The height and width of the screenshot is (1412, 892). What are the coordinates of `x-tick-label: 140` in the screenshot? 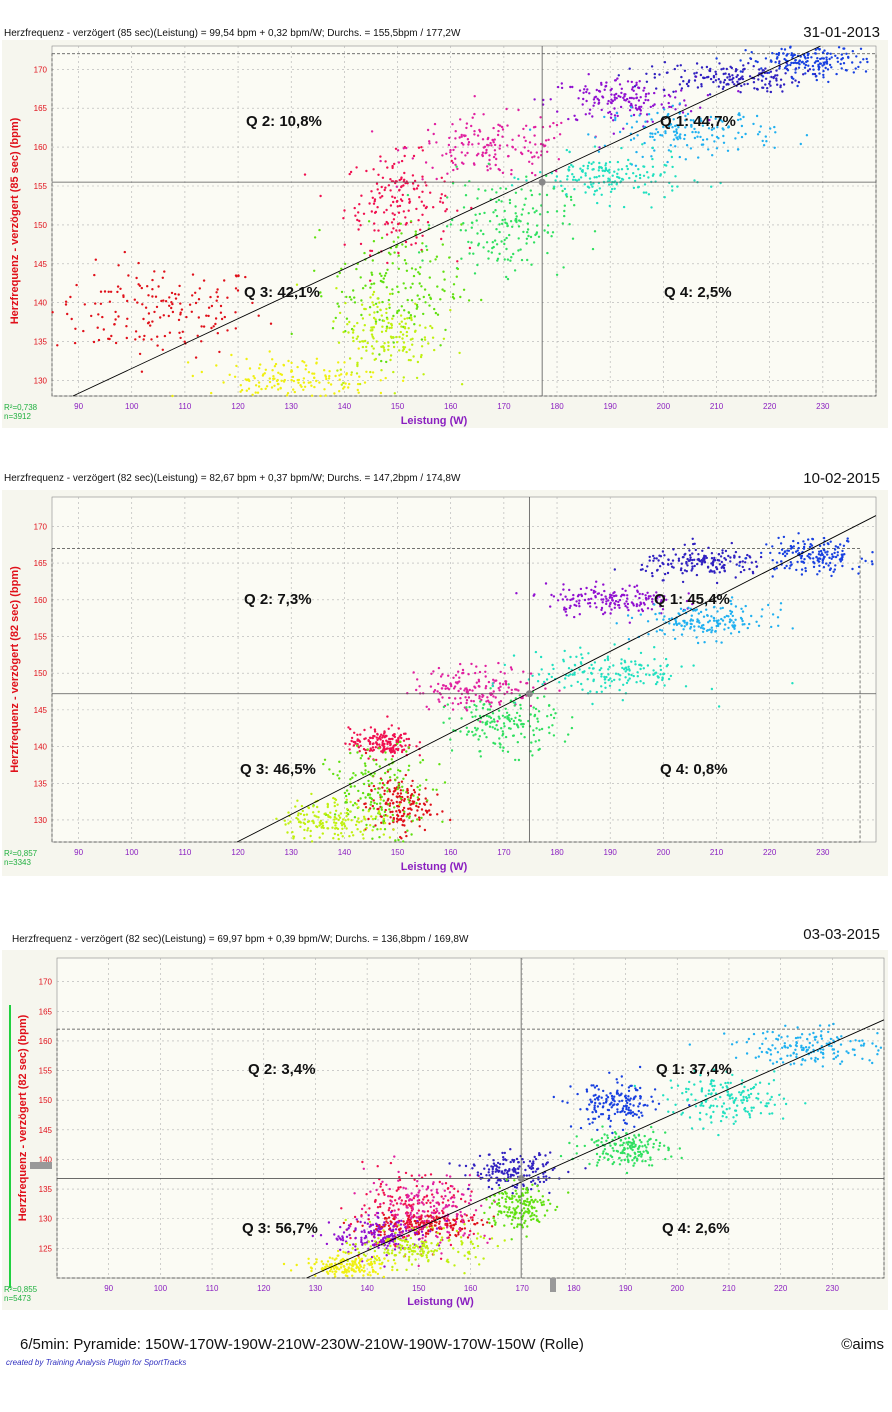 It's located at (367, 1288).